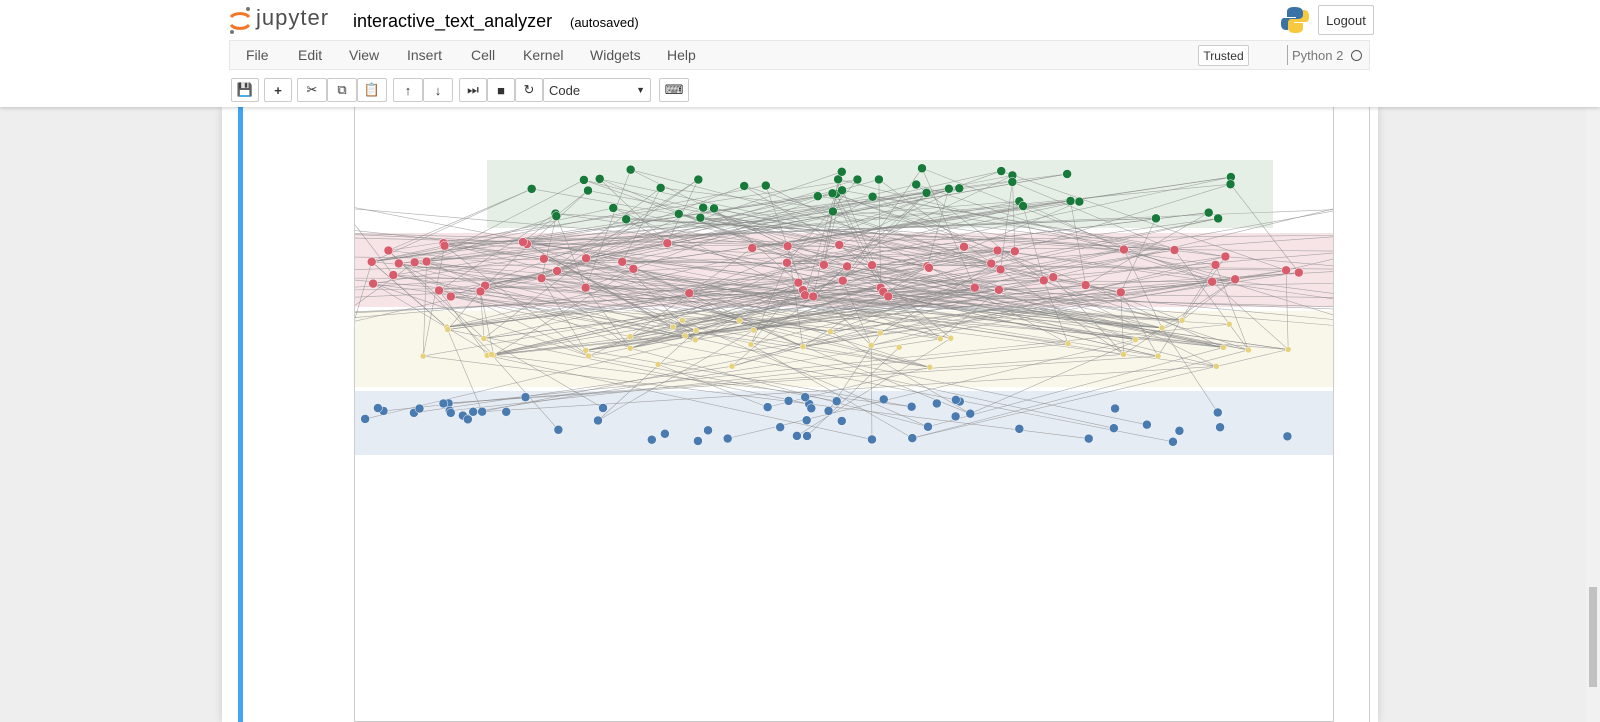 The width and height of the screenshot is (1600, 722). Describe the element at coordinates (293, 17) in the screenshot. I see `logo-text: jupyter` at that location.